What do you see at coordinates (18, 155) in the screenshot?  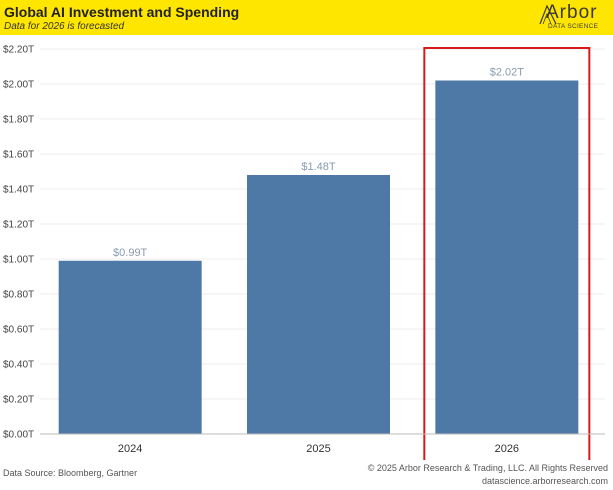 I see `y-tick-label: $1.60T` at bounding box center [18, 155].